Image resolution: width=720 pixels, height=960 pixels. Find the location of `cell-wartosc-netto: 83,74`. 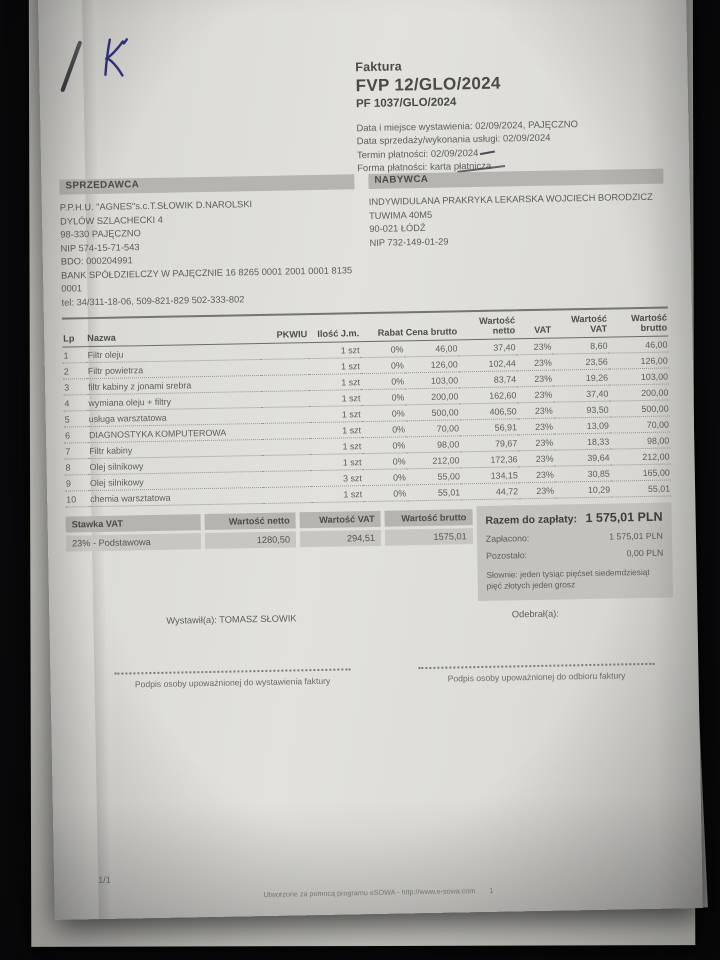

cell-wartosc-netto: 83,74 is located at coordinates (488, 379).